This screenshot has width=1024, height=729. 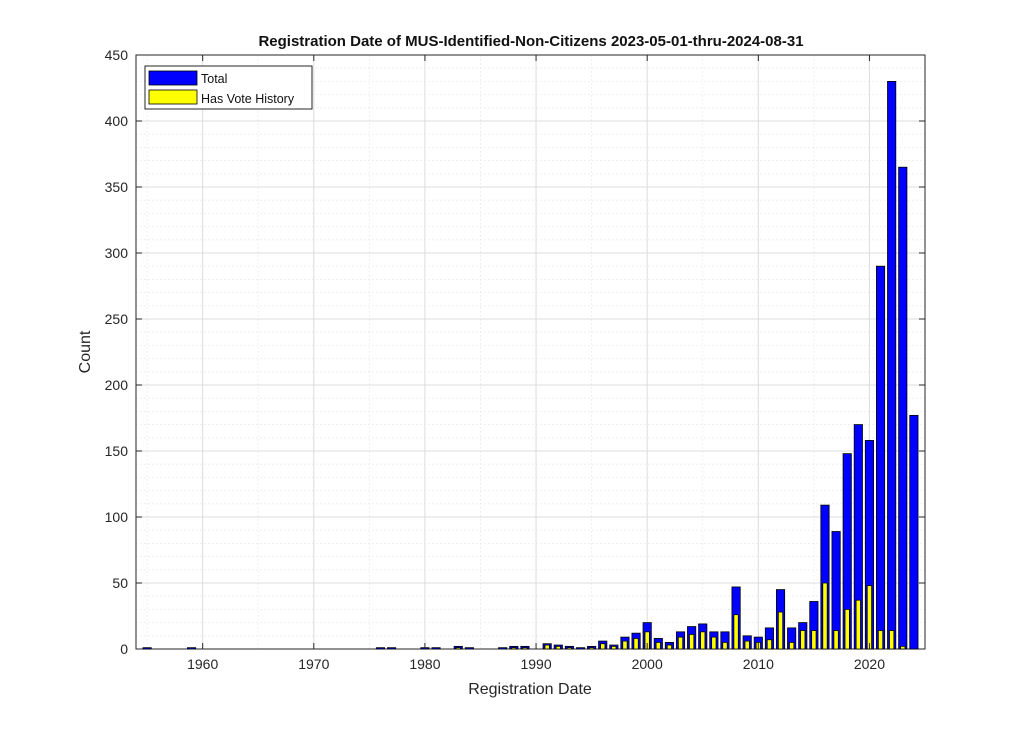 I want to click on y-tick-label: 50, so click(x=120, y=583).